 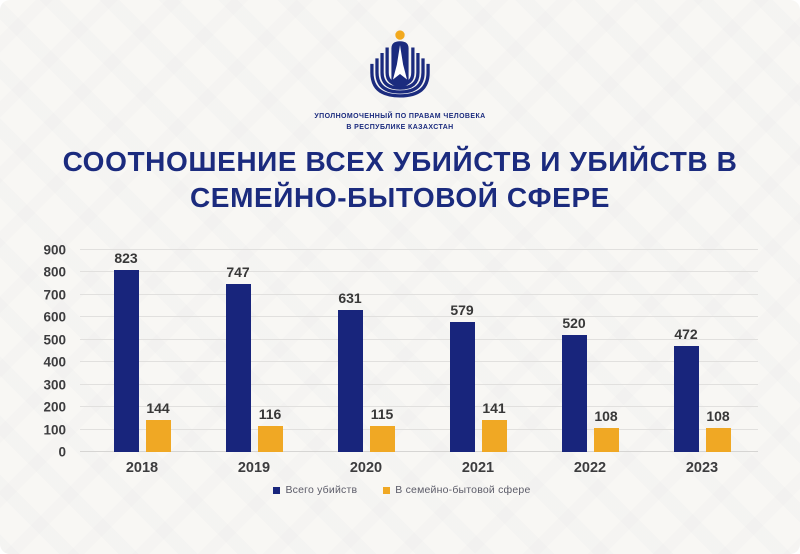 I want to click on legend-label: Всего убийств, so click(x=321, y=490).